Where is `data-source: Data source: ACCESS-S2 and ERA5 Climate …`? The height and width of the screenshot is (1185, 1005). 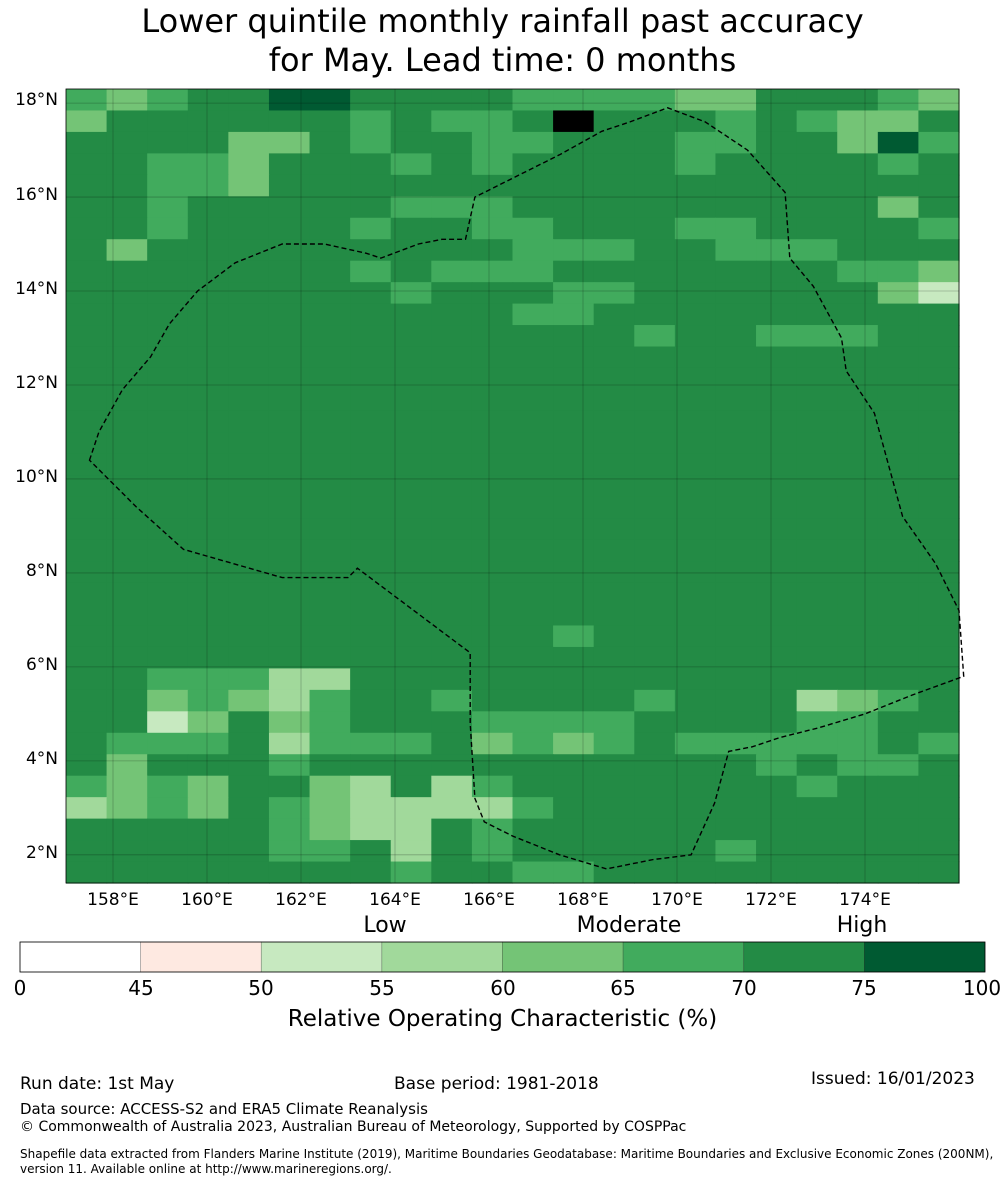 data-source: Data source: ACCESS-S2 and ERA5 Climate … is located at coordinates (224, 1109).